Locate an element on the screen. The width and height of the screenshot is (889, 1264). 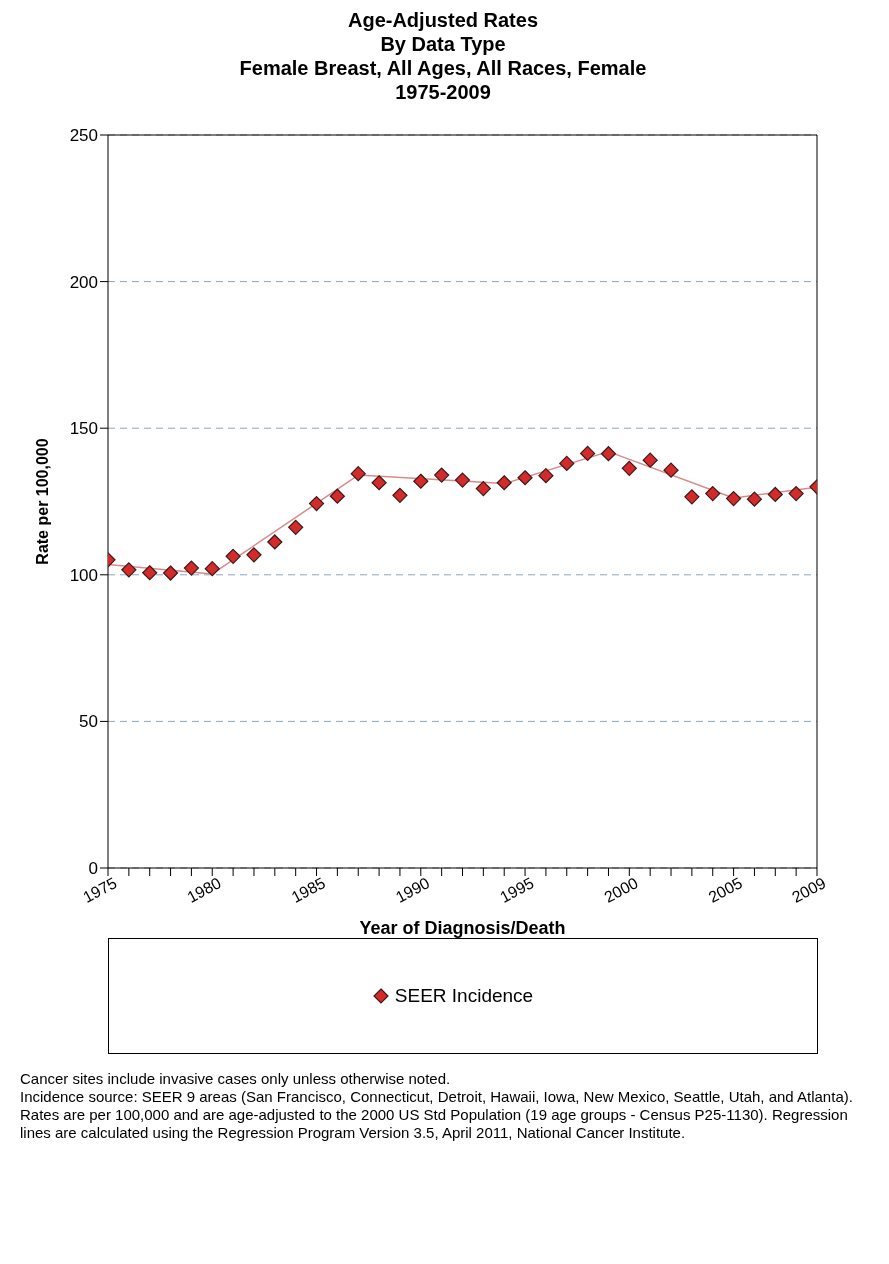
x-tick-label: 2009 is located at coordinates (809, 890).